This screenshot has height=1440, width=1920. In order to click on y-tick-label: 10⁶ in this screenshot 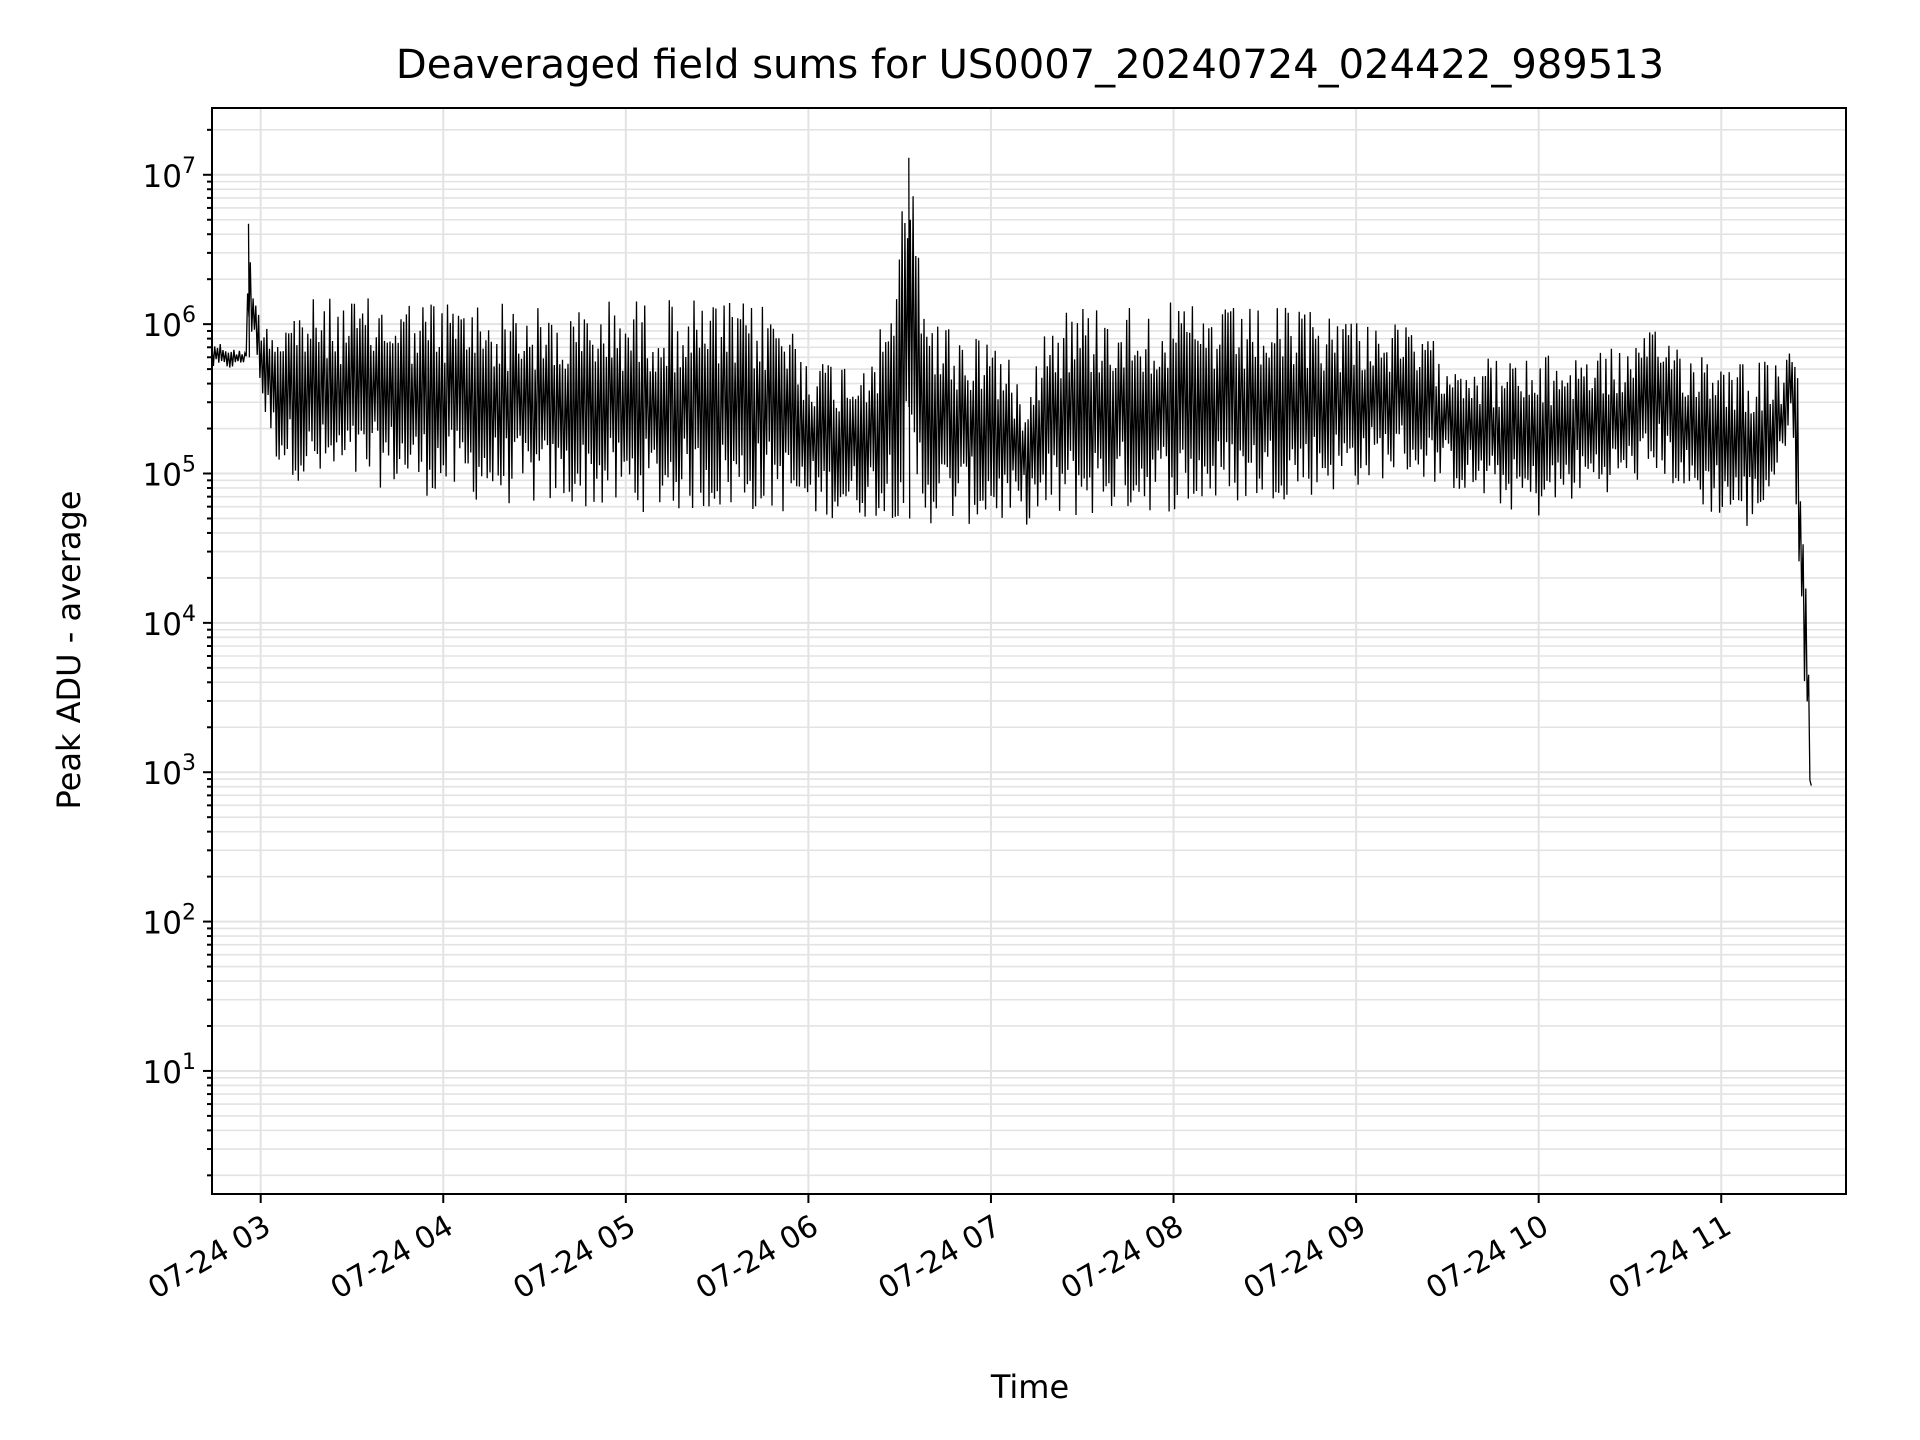, I will do `click(169, 323)`.